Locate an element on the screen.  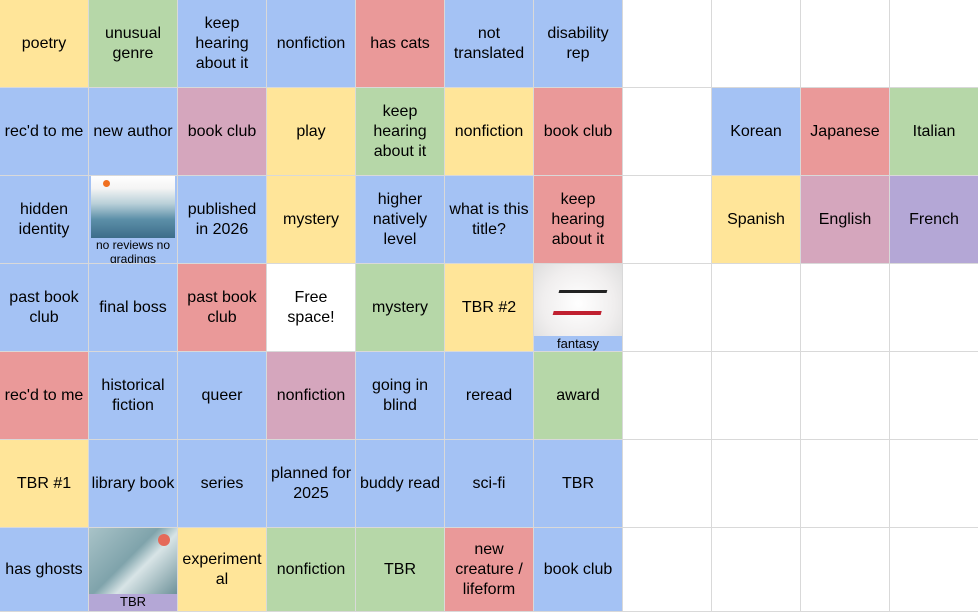
grid-cell: new creature / lifeform is located at coordinates (489, 570).